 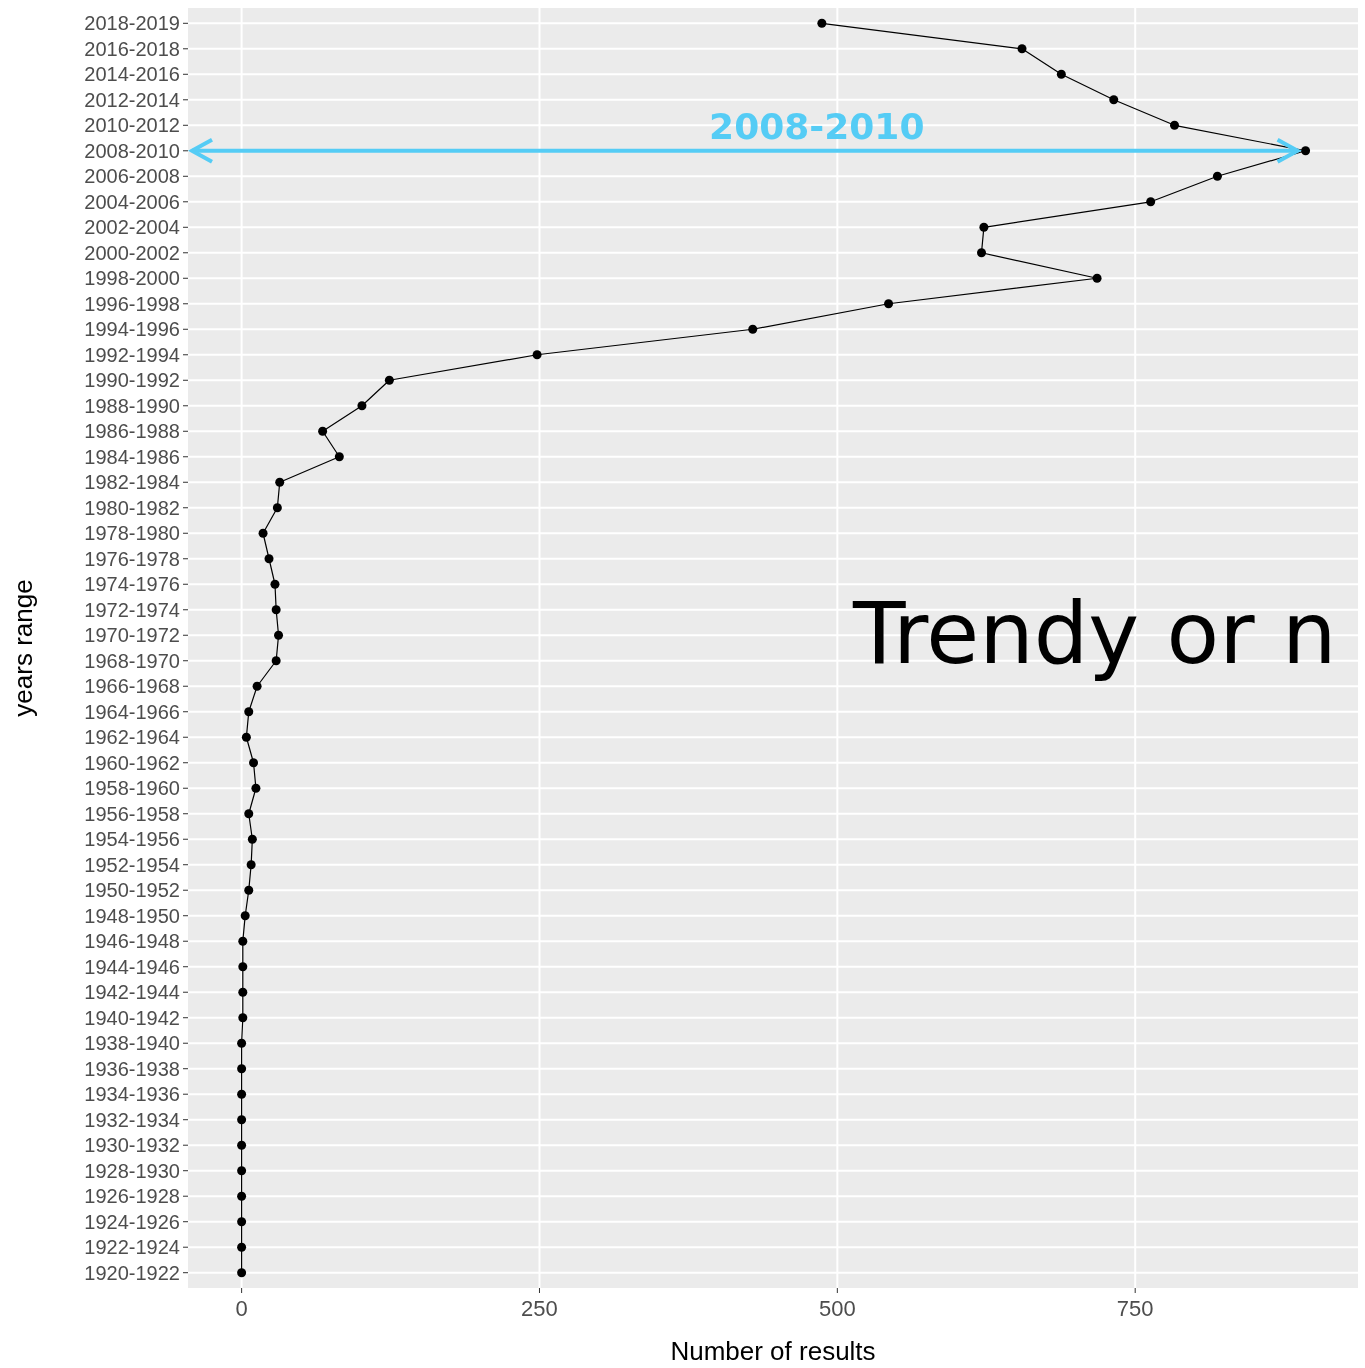 I want to click on y-tick-label: 1942-1944, so click(x=132, y=992).